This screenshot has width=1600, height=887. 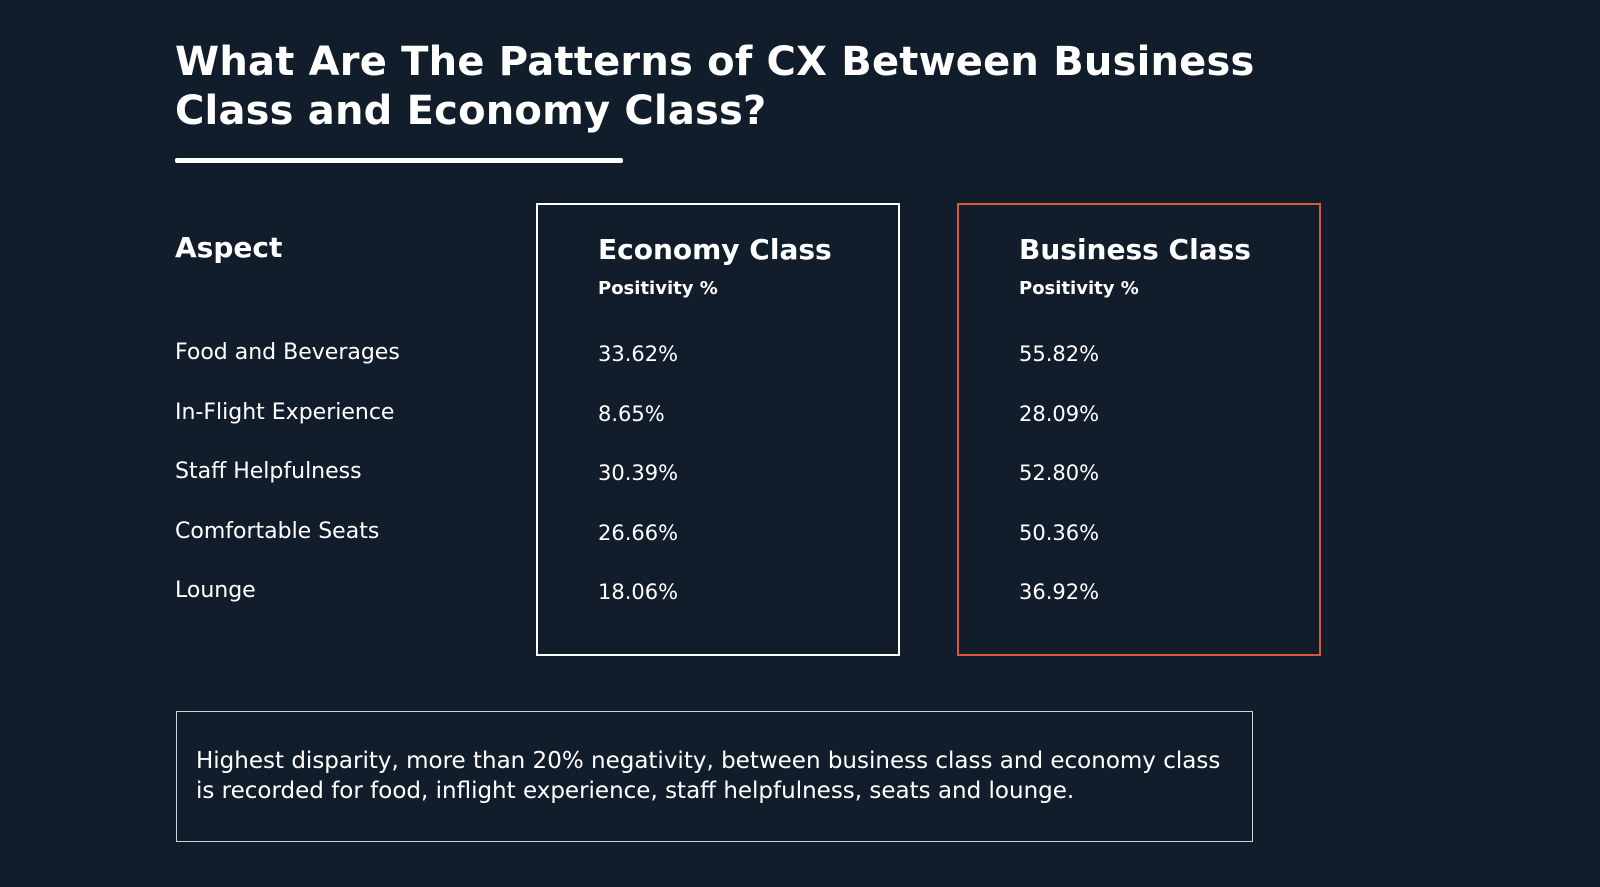 What do you see at coordinates (1059, 489) in the screenshot?
I see `business-values: 55.82% 28.09% 52.80% 50.36% 36.92%` at bounding box center [1059, 489].